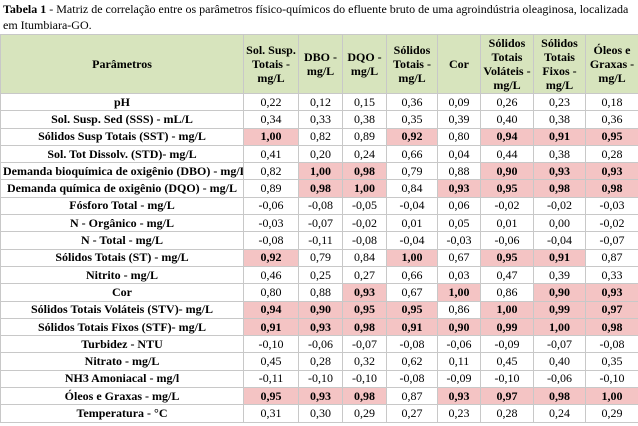  I want to click on cell: 0,30, so click(320, 413).